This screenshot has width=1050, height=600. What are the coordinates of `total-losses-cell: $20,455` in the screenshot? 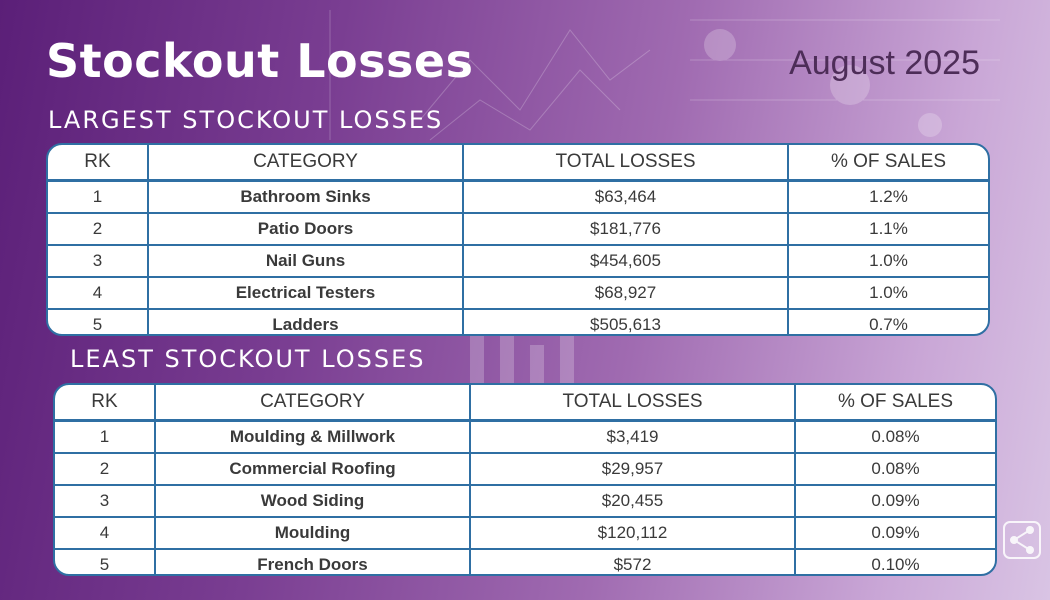 It's located at (633, 501).